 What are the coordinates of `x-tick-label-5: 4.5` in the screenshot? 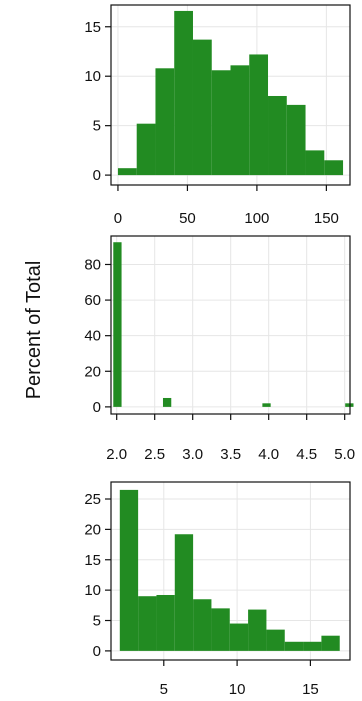 It's located at (306, 454).